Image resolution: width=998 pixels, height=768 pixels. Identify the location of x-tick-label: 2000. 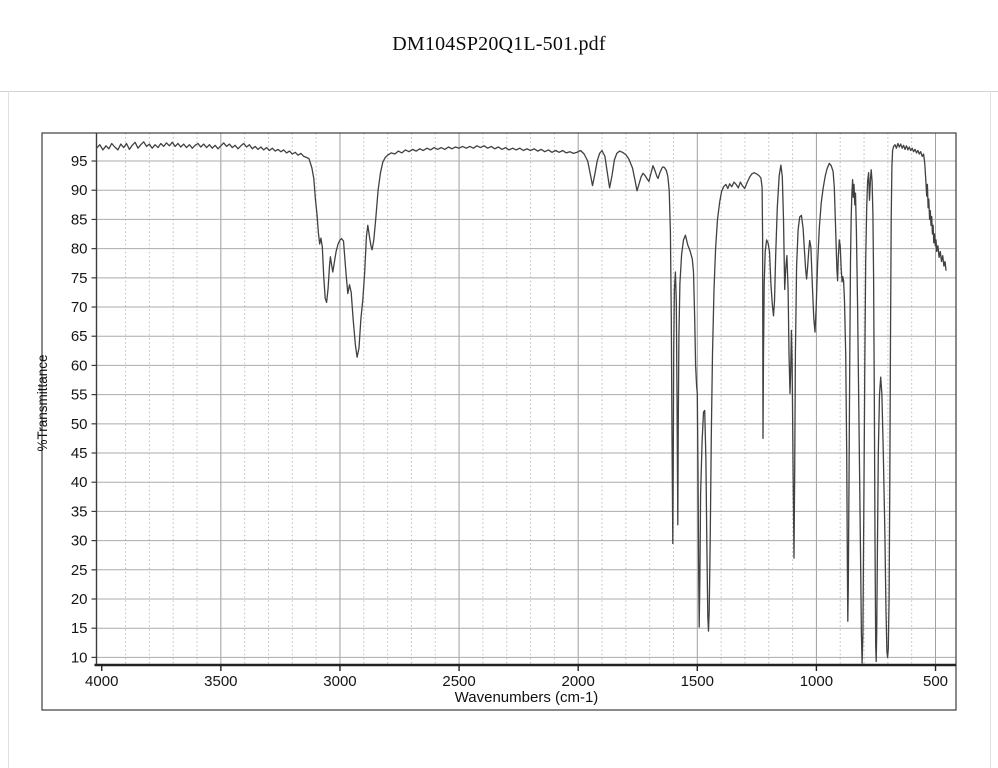
(577, 681).